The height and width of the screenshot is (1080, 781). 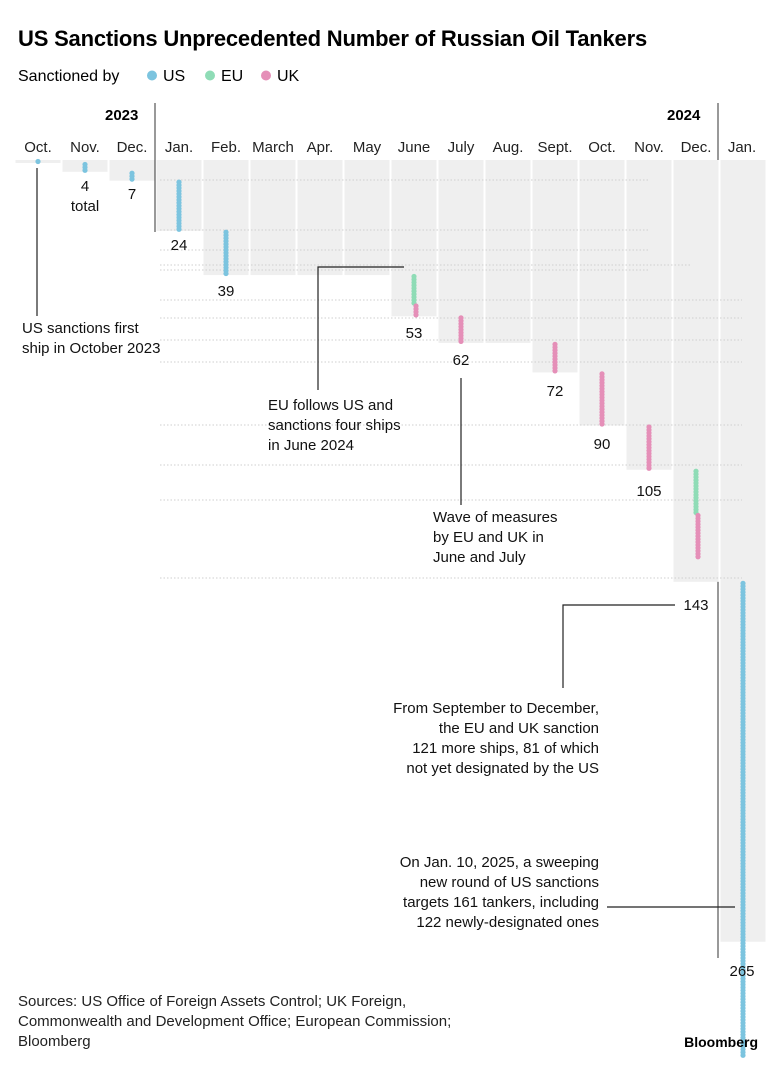 What do you see at coordinates (479, 557) in the screenshot?
I see `annotation-text: June and July` at bounding box center [479, 557].